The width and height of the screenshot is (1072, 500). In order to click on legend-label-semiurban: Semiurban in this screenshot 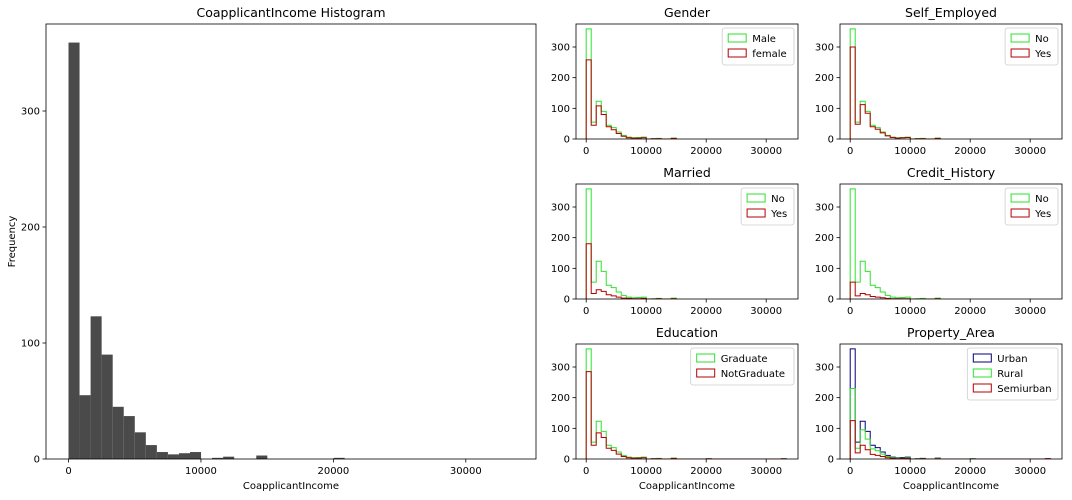, I will do `click(1024, 389)`.